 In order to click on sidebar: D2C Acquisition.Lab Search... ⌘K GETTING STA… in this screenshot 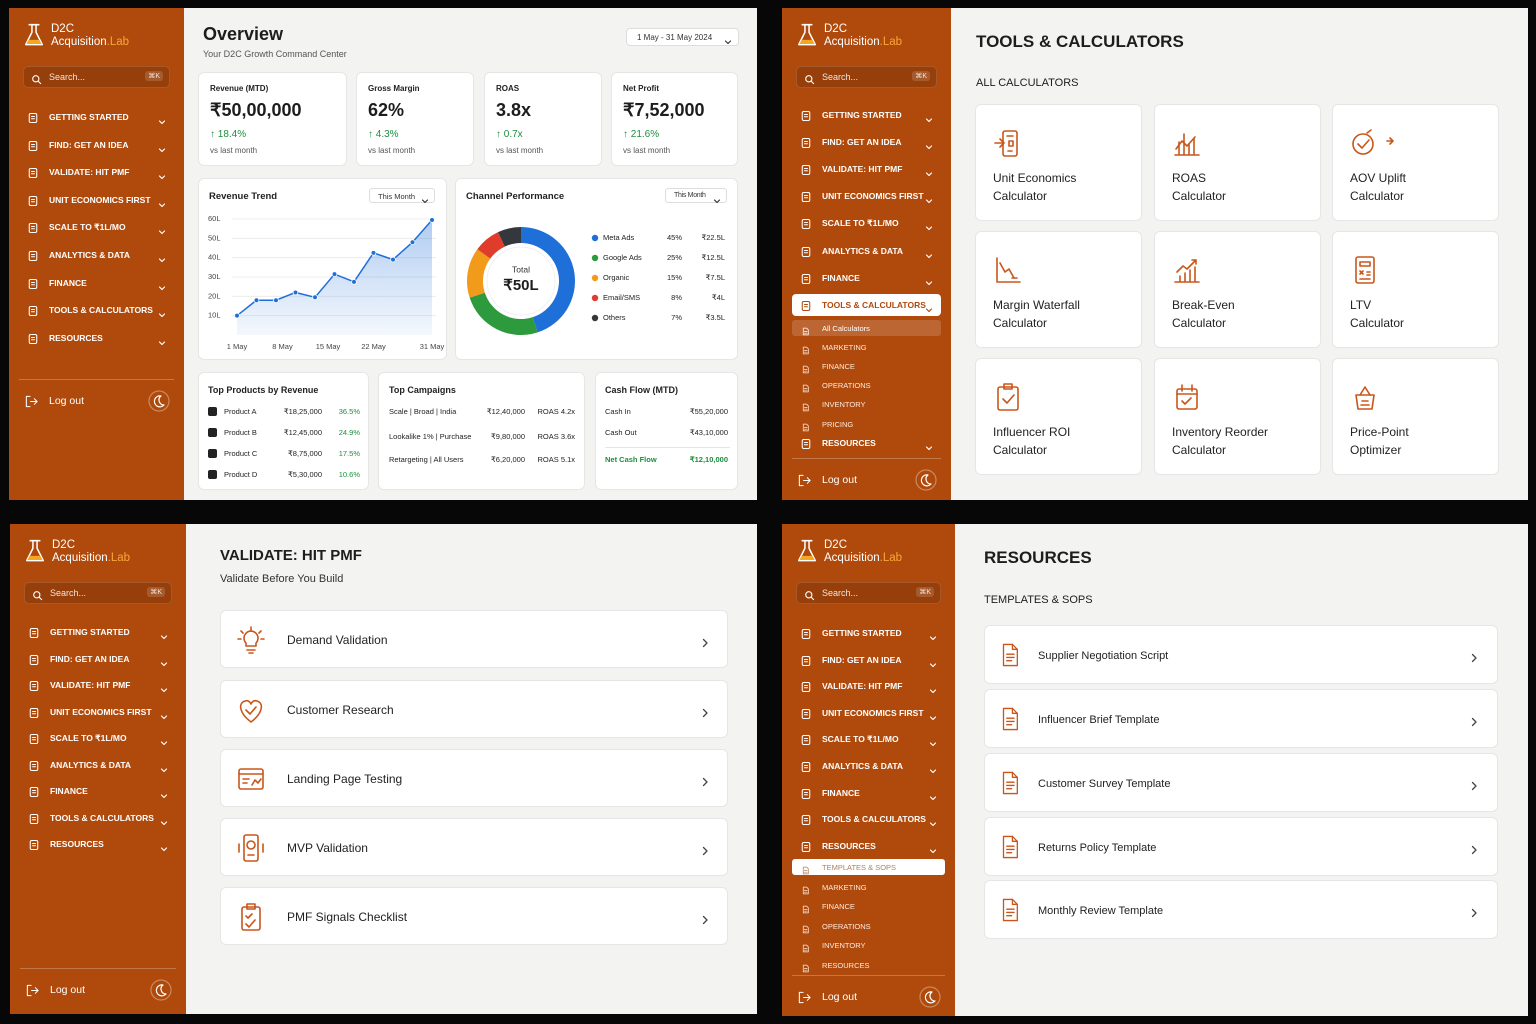, I will do `click(98, 769)`.